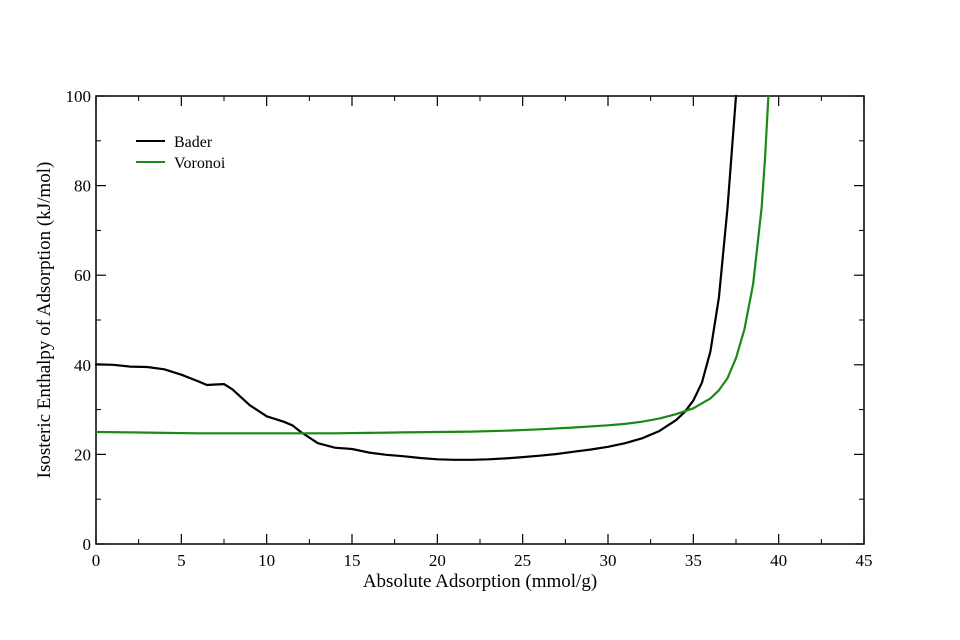  I want to click on legend-label-voronoi: Voronoi, so click(200, 163).